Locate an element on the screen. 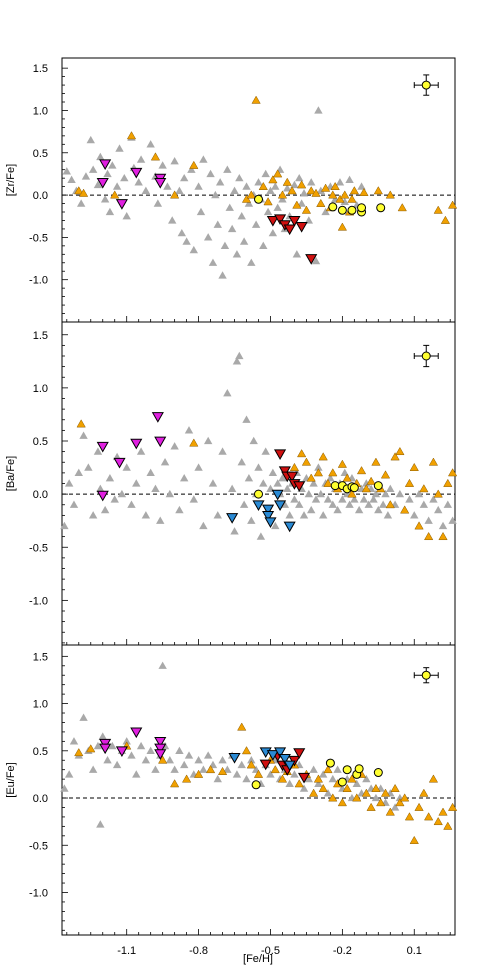  y-tick-label: 1.0 is located at coordinates (40, 111).